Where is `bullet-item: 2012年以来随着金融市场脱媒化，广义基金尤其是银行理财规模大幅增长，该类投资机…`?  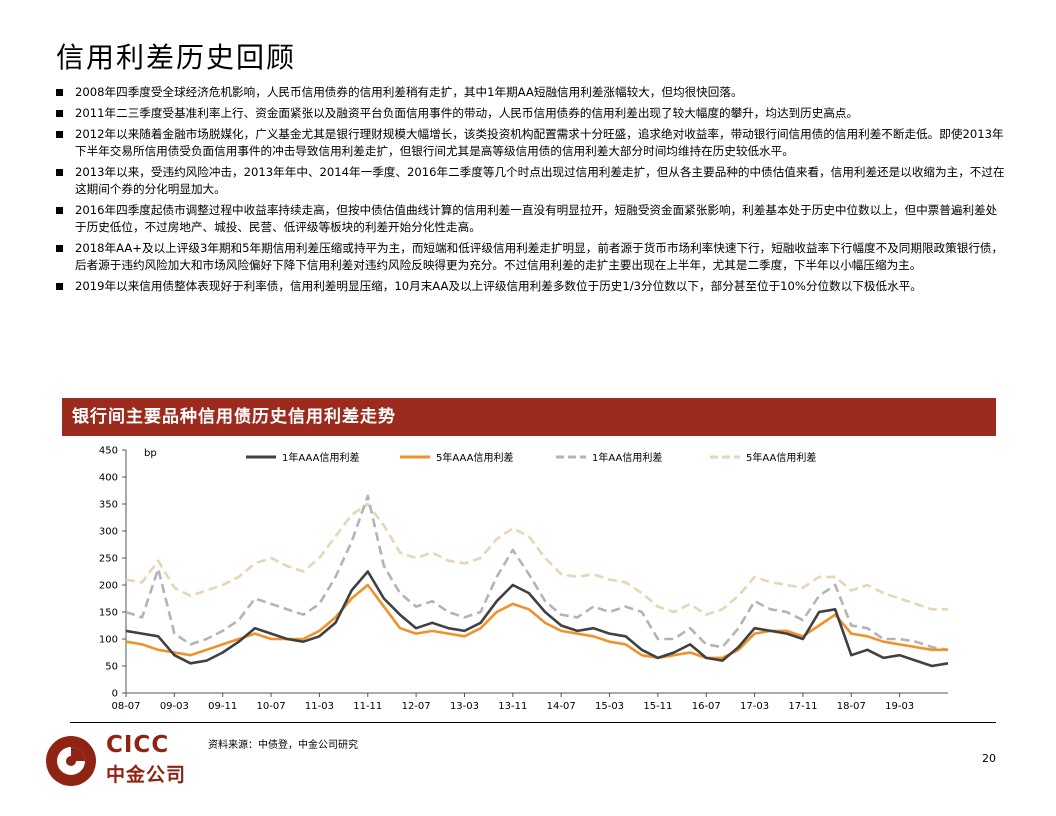 bullet-item: 2012年以来随着金融市场脱媒化，广义基金尤其是银行理财规模大幅增长，该类投资机… is located at coordinates (531, 143).